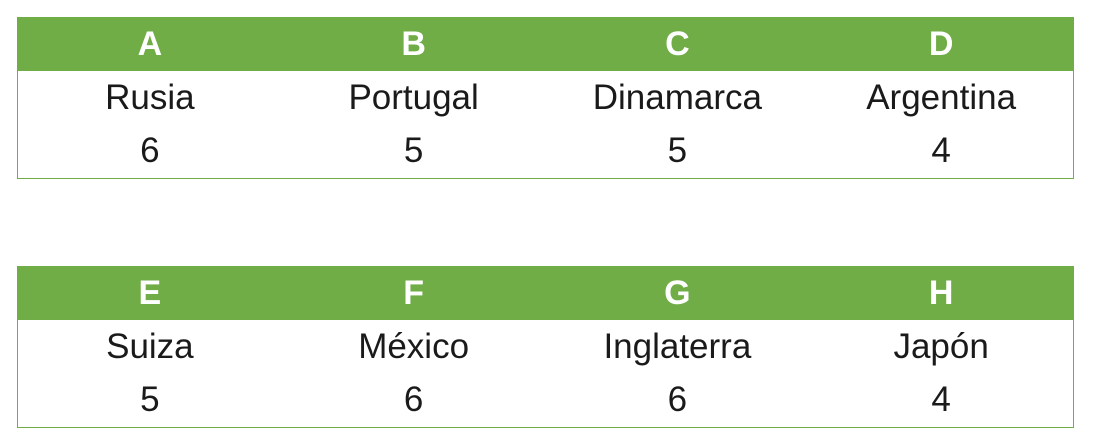  Describe the element at coordinates (677, 97) in the screenshot. I see `team-name: Dinamarca` at that location.